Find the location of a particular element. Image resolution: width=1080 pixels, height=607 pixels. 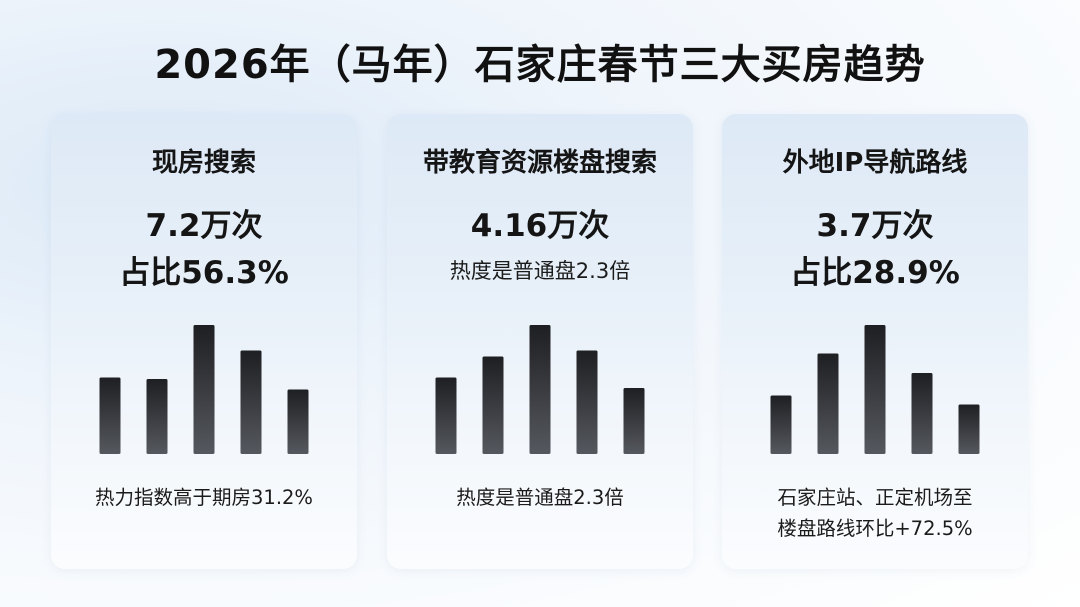

card-footer: 热度是普通盘2.3倍 is located at coordinates (540, 497).